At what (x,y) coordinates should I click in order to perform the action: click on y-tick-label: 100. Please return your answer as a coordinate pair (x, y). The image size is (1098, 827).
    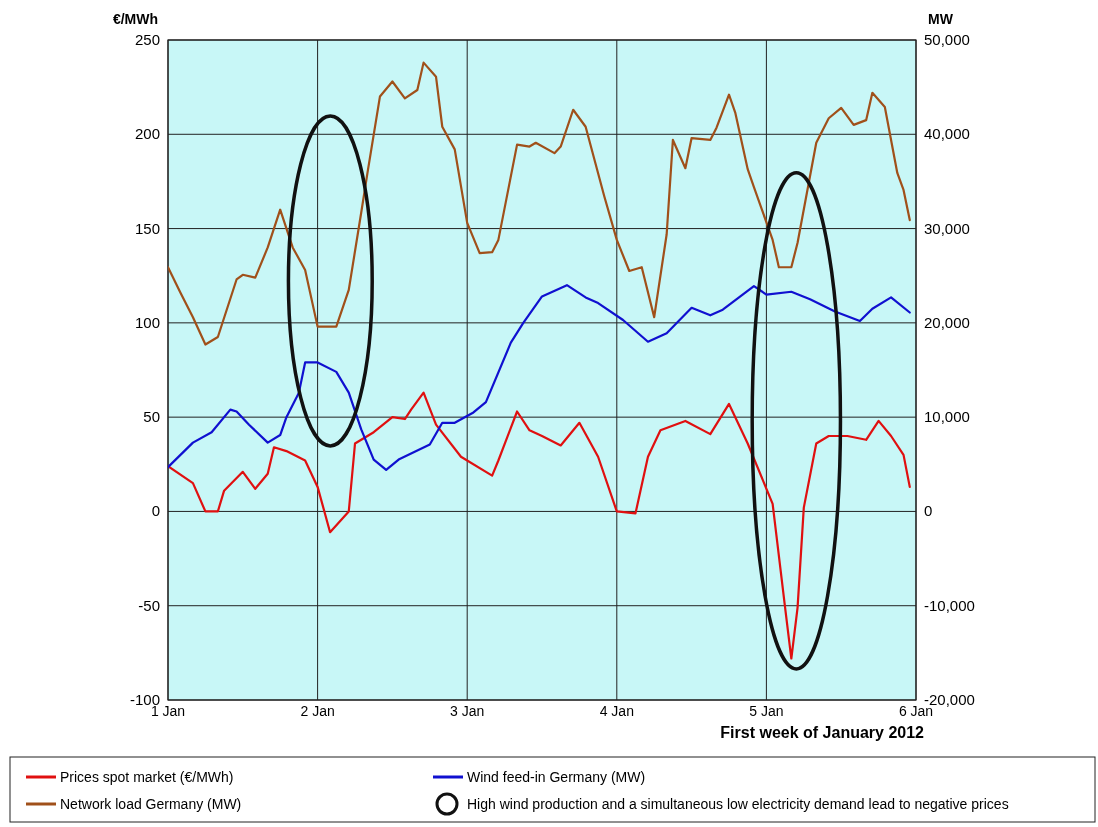
    Looking at the image, I should click on (147, 322).